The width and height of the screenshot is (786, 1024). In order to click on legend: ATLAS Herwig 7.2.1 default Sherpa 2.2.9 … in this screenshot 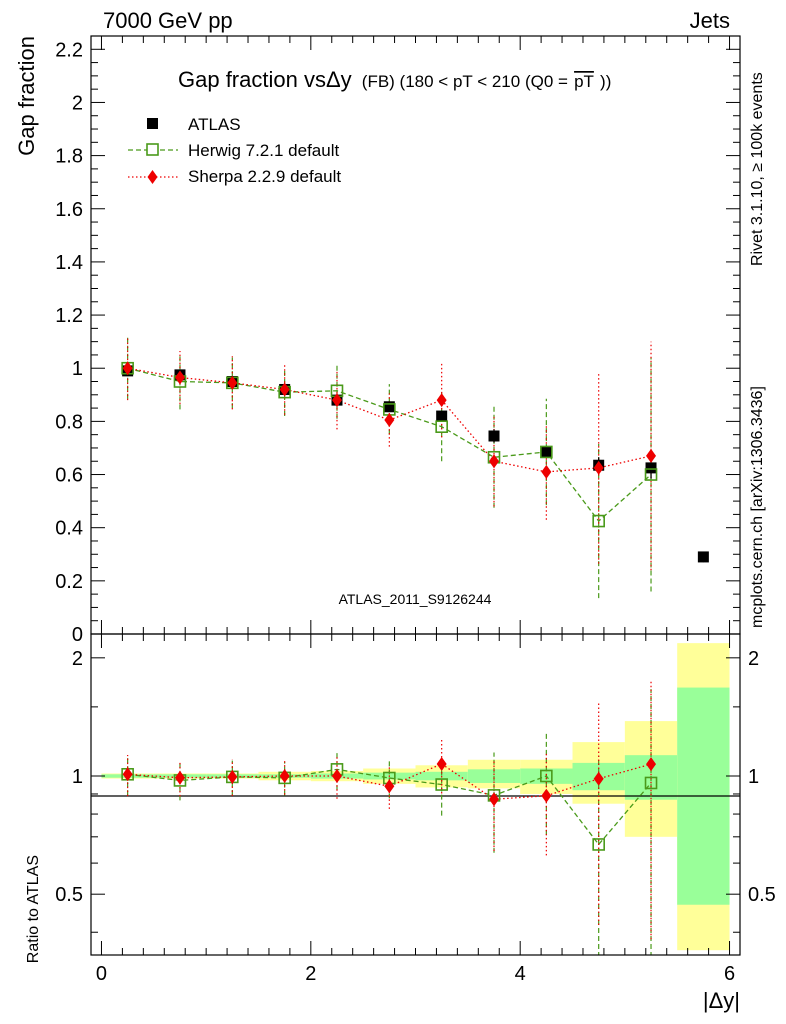, I will do `click(234, 150)`.